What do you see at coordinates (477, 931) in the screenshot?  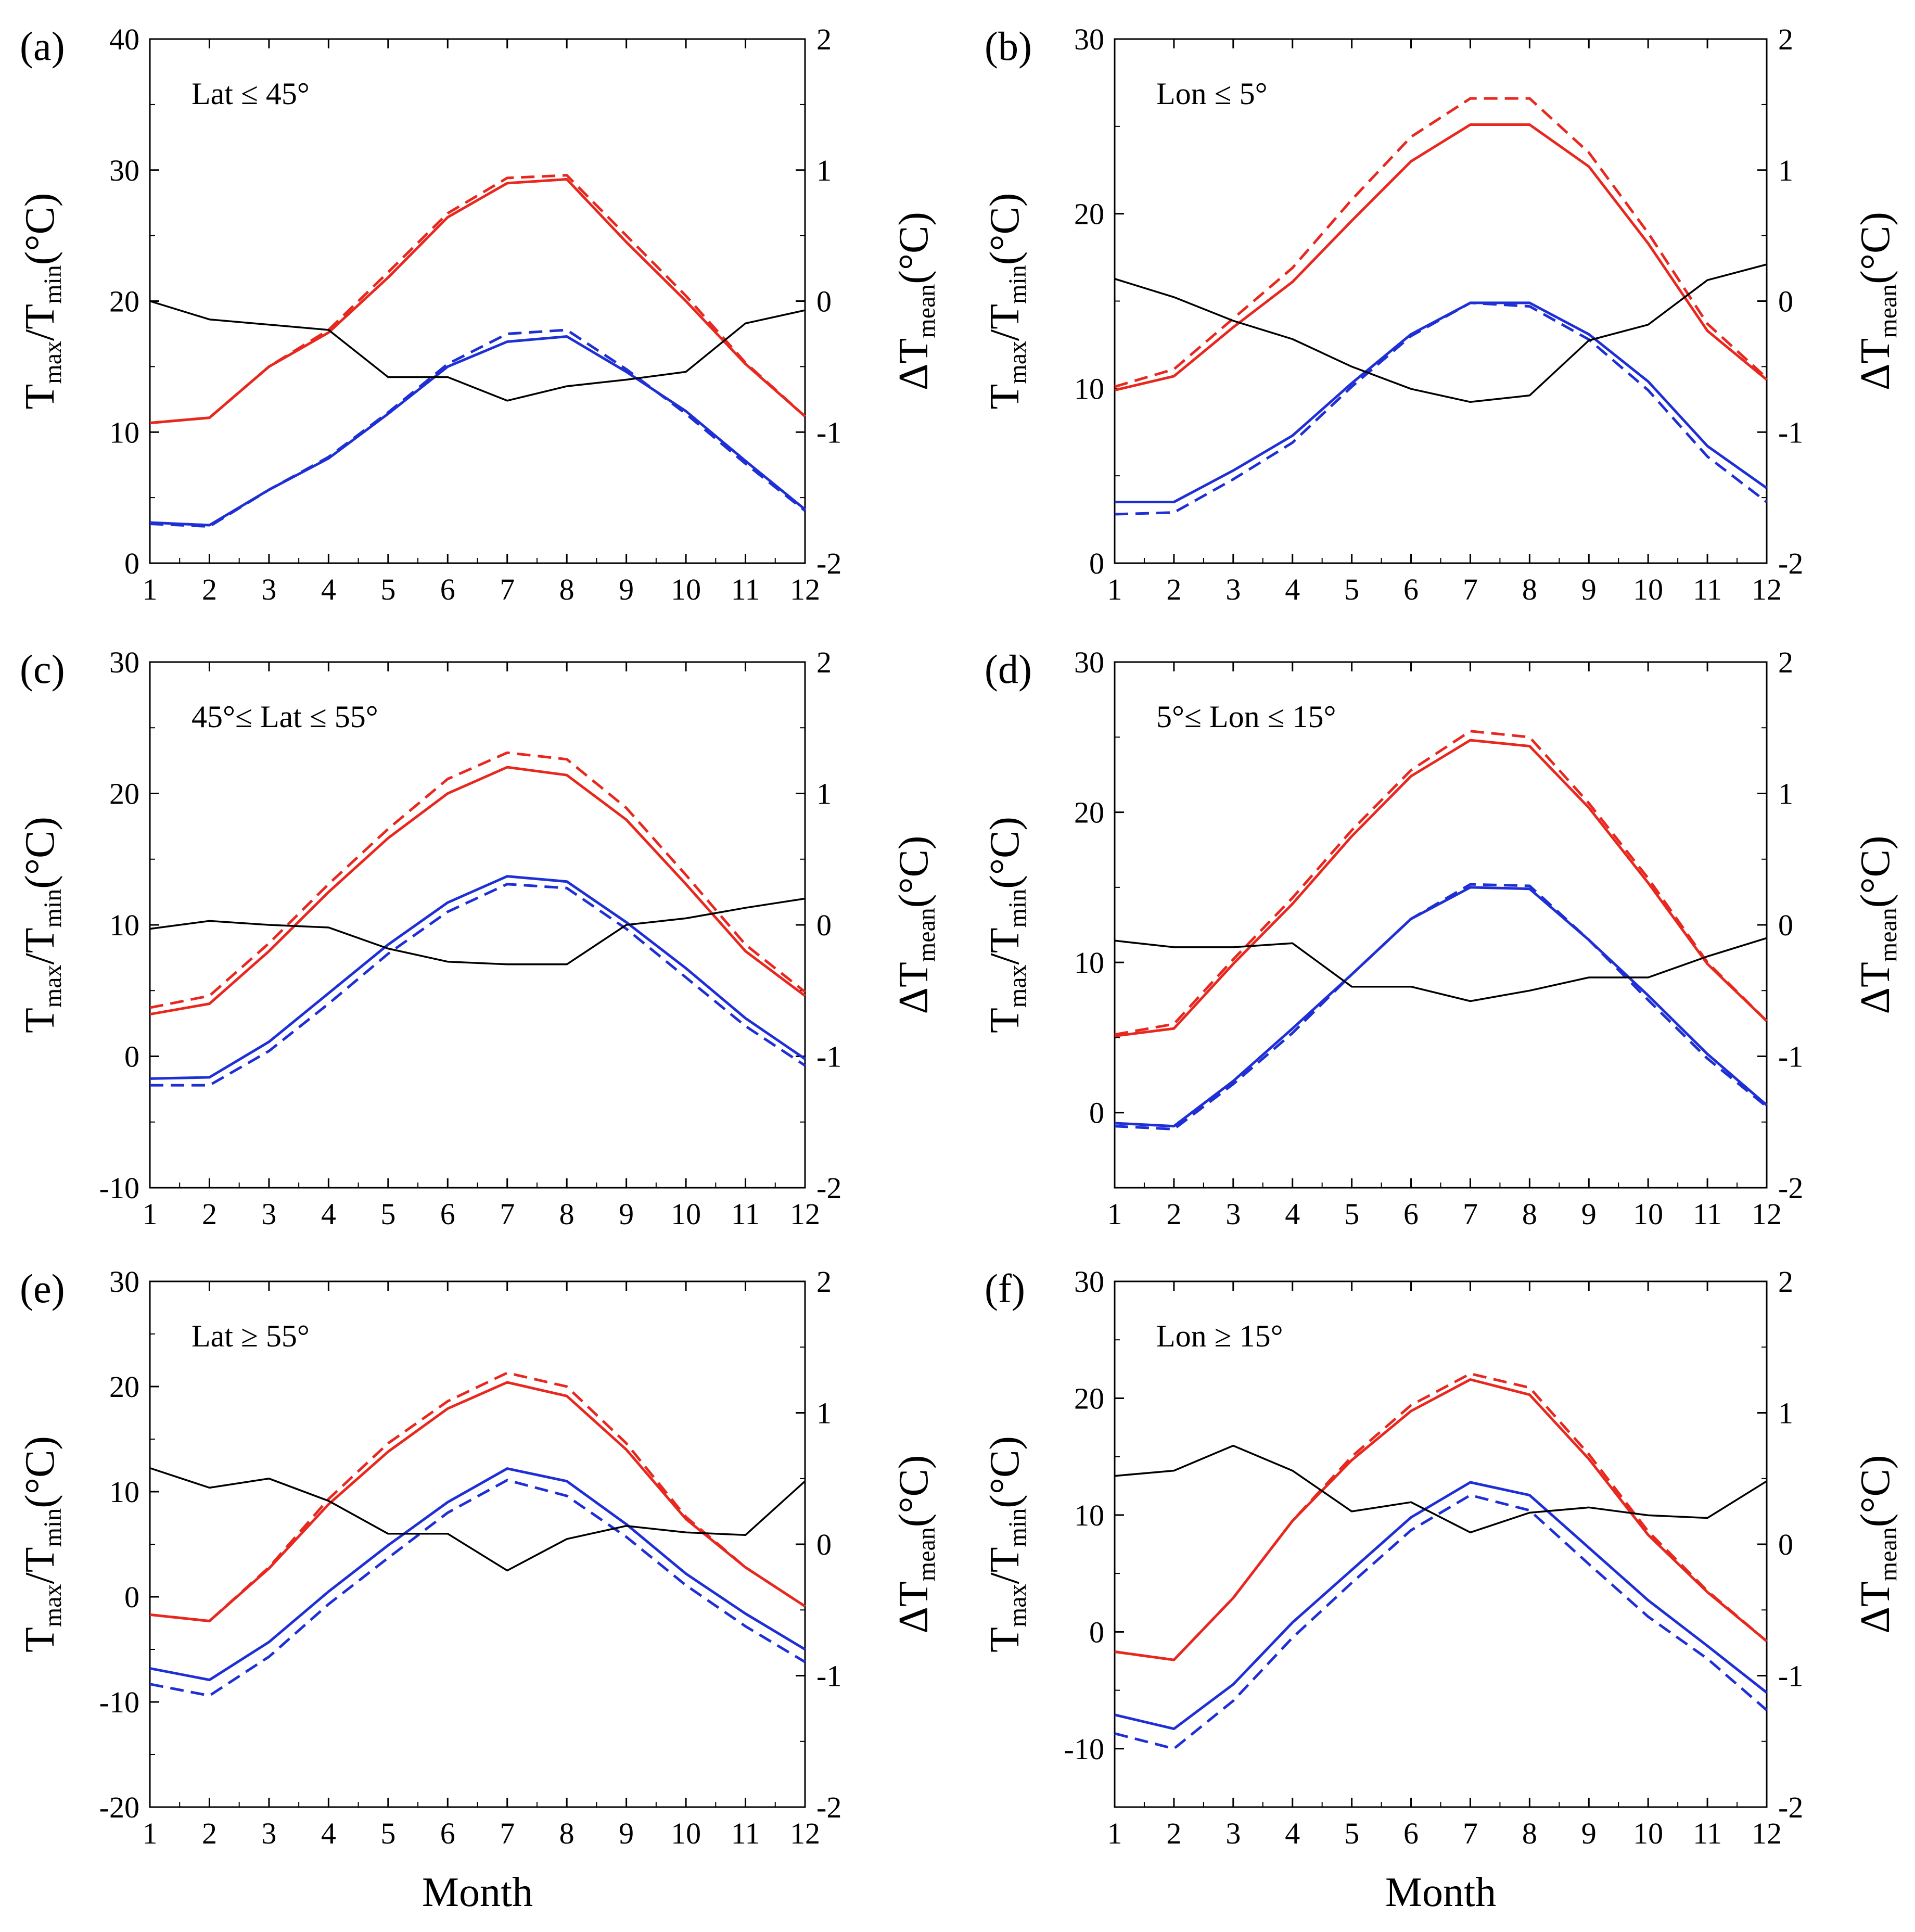 I see `series-line-tmean` at bounding box center [477, 931].